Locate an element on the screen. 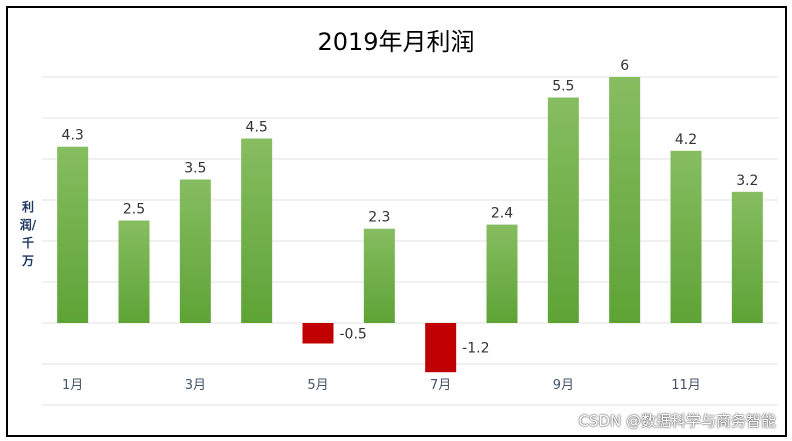 This screenshot has width=792, height=441. x-tick-label: 1月 is located at coordinates (72, 385).